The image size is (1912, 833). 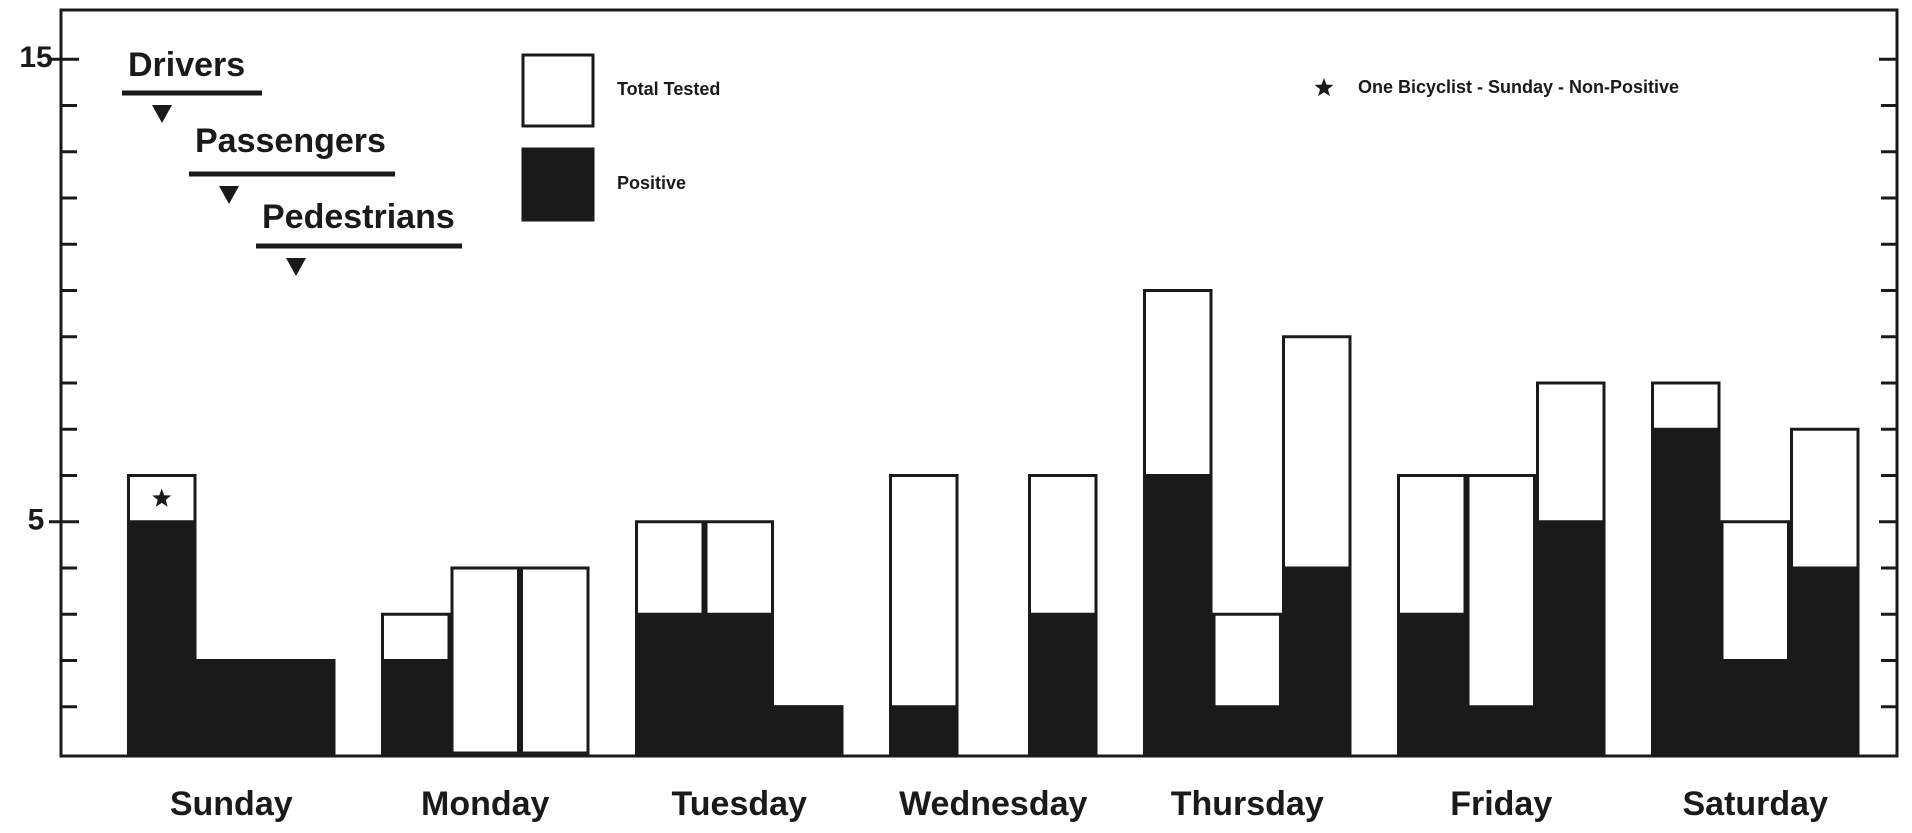 What do you see at coordinates (358, 217) in the screenshot?
I see `series-label: Pedestrians` at bounding box center [358, 217].